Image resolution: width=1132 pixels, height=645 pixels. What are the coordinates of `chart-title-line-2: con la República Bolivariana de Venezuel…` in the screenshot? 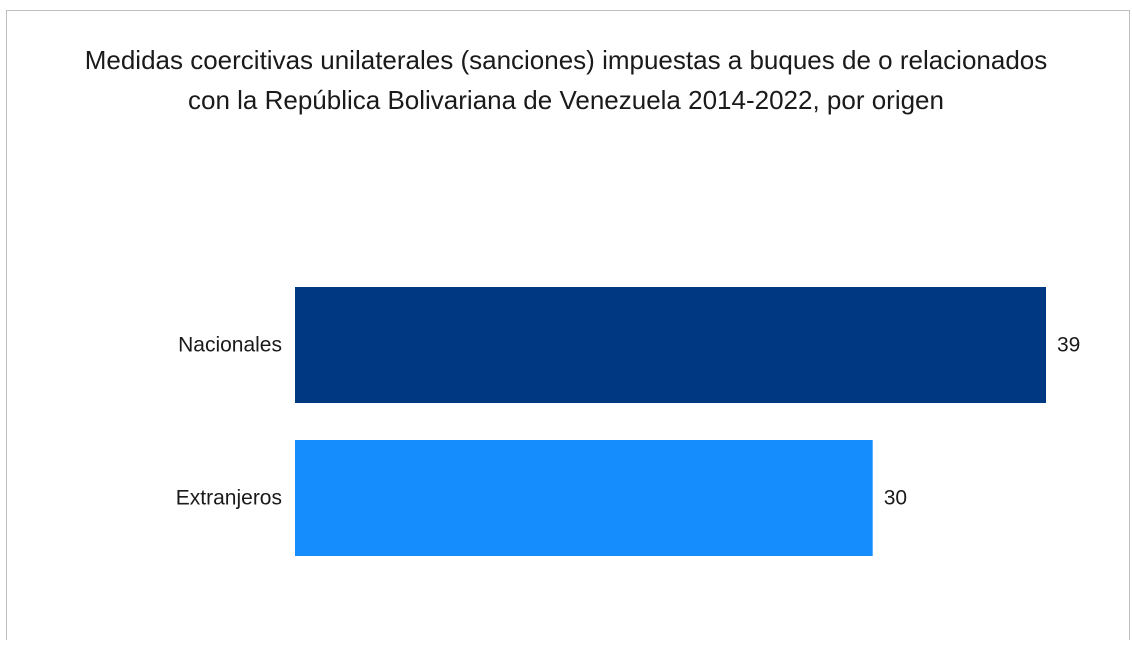 It's located at (566, 100).